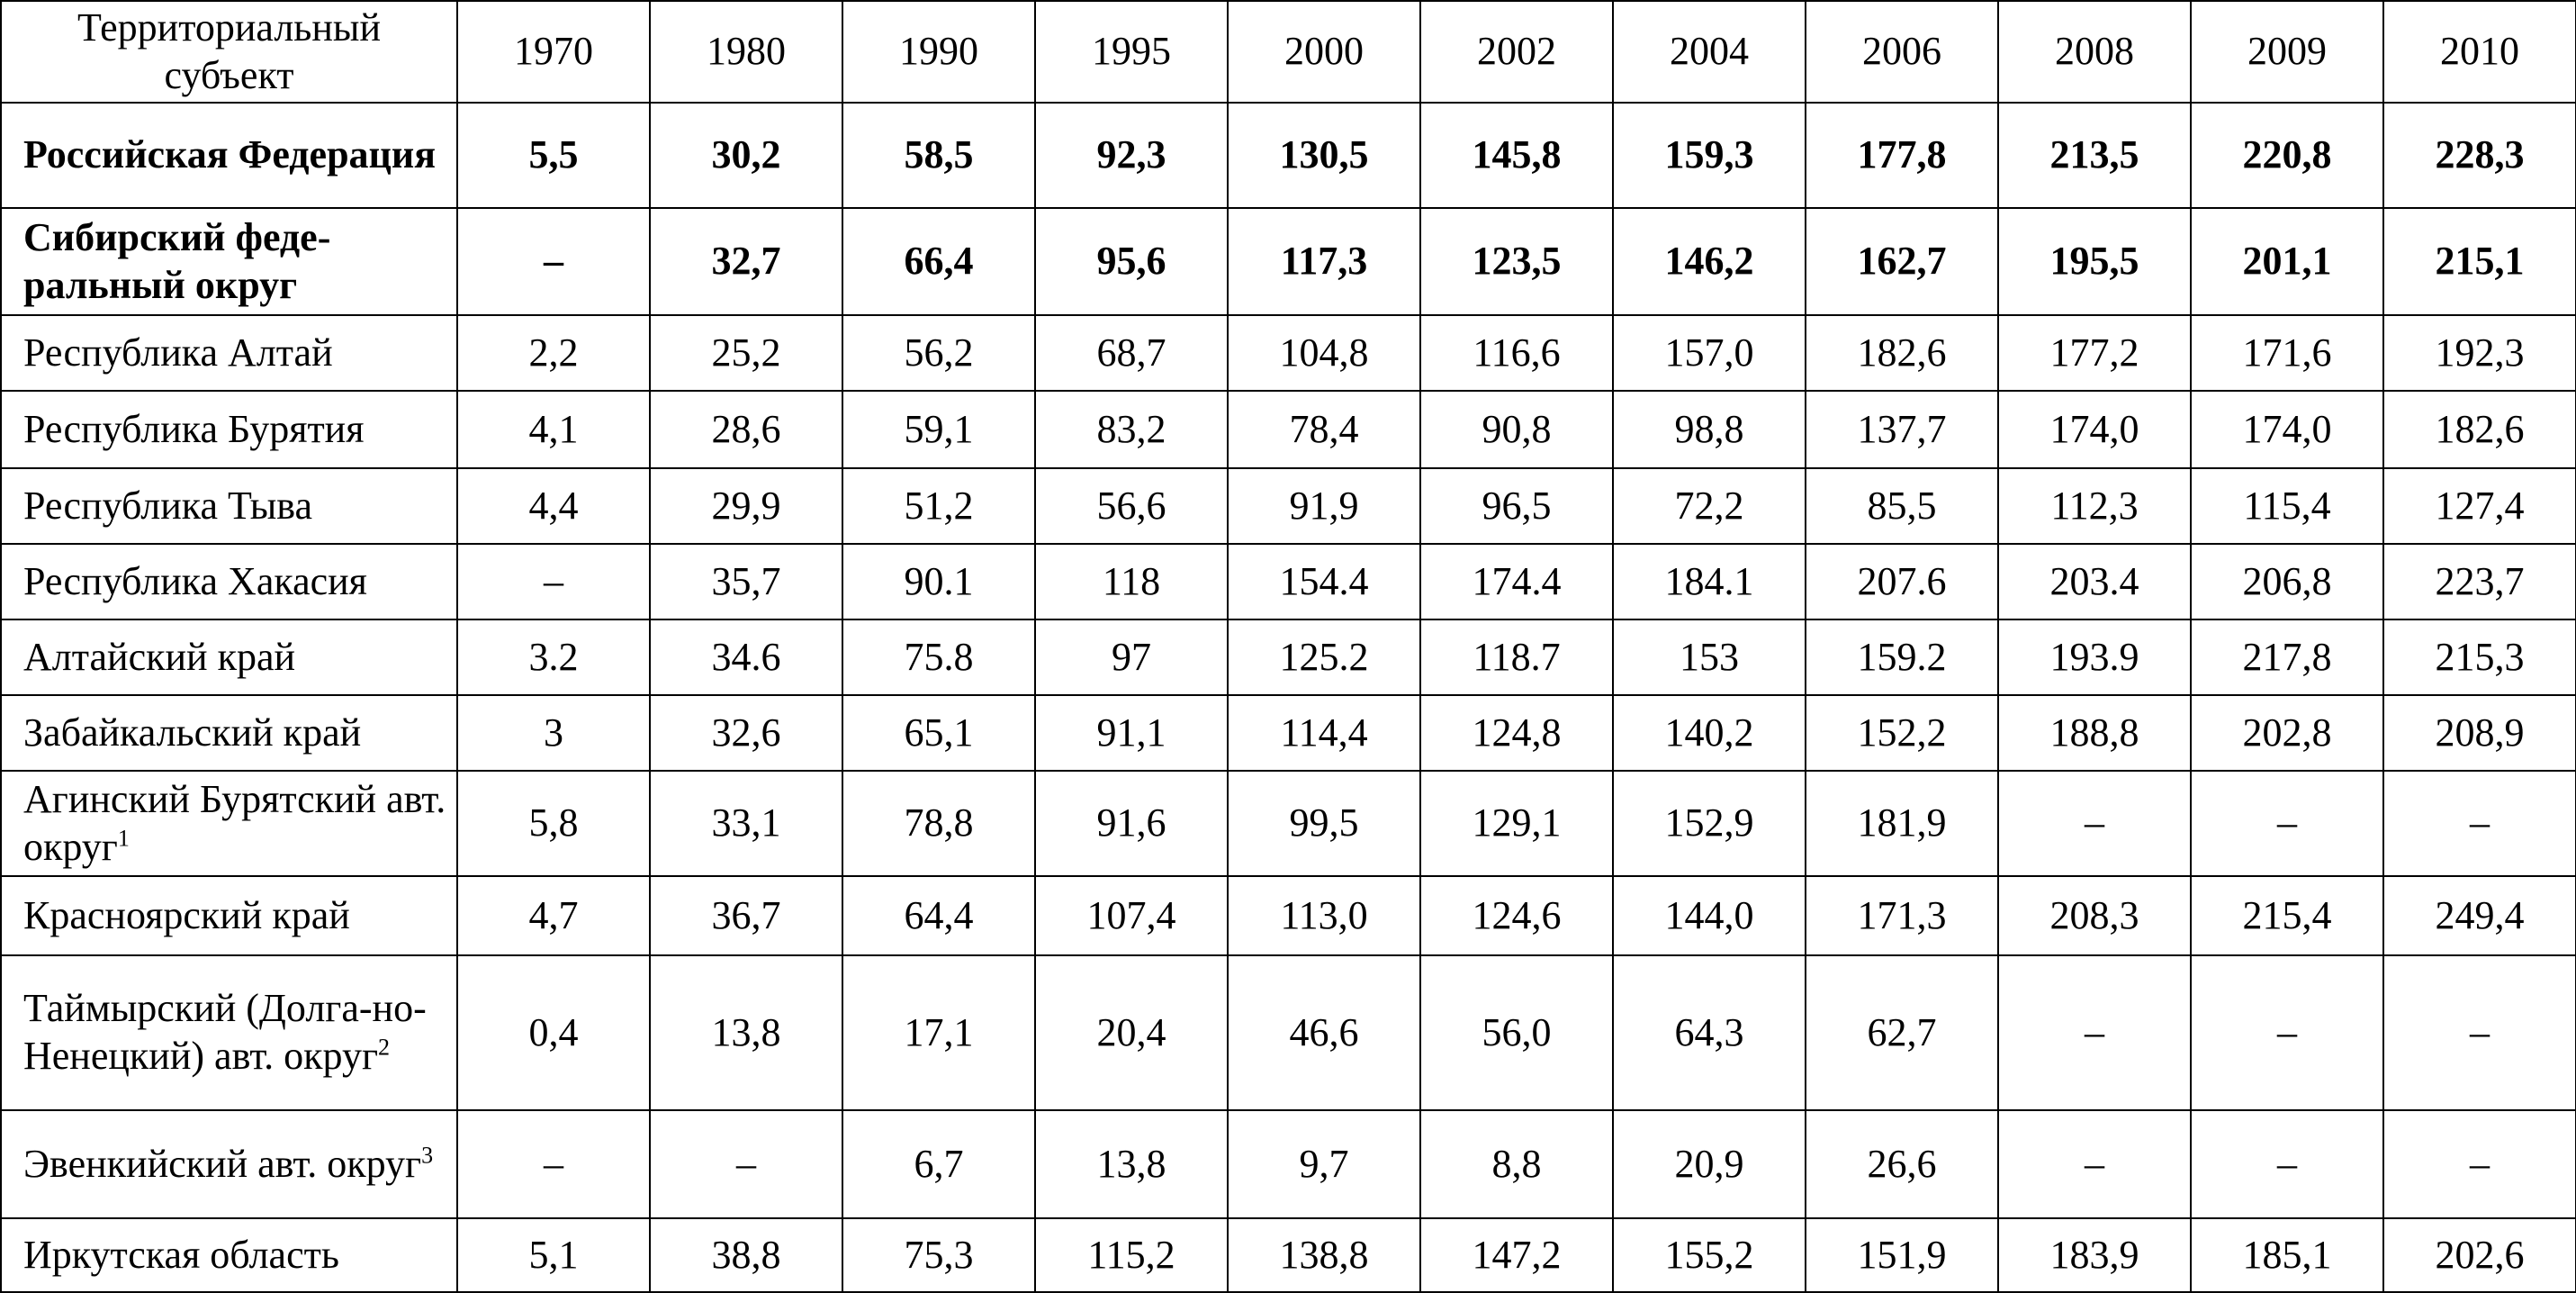  I want to click on value-cell: 20,4, so click(1131, 1032).